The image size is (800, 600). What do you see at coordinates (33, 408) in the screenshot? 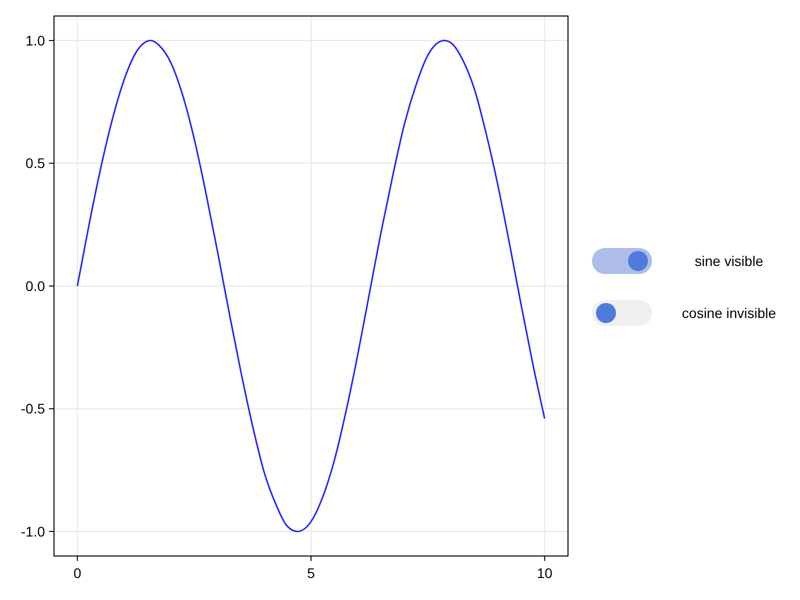
I see `y-tick-label: -0.5` at bounding box center [33, 408].